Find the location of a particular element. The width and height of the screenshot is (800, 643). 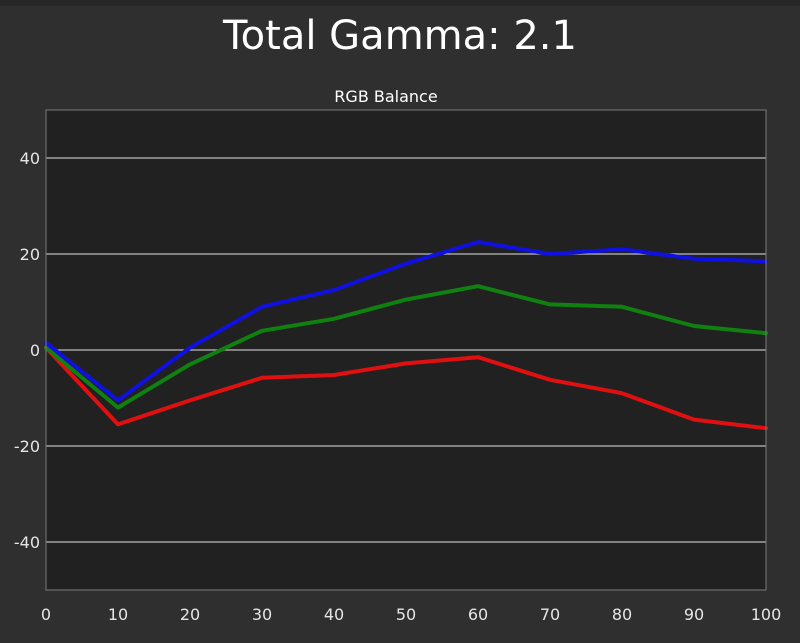

y-tick-label: 40 is located at coordinates (30, 158).